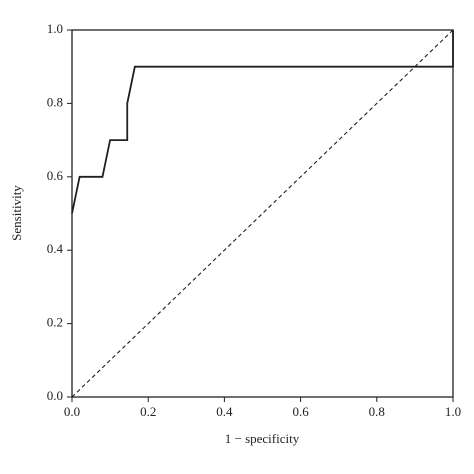  I want to click on y-tick-label: 0.6, so click(55, 175).